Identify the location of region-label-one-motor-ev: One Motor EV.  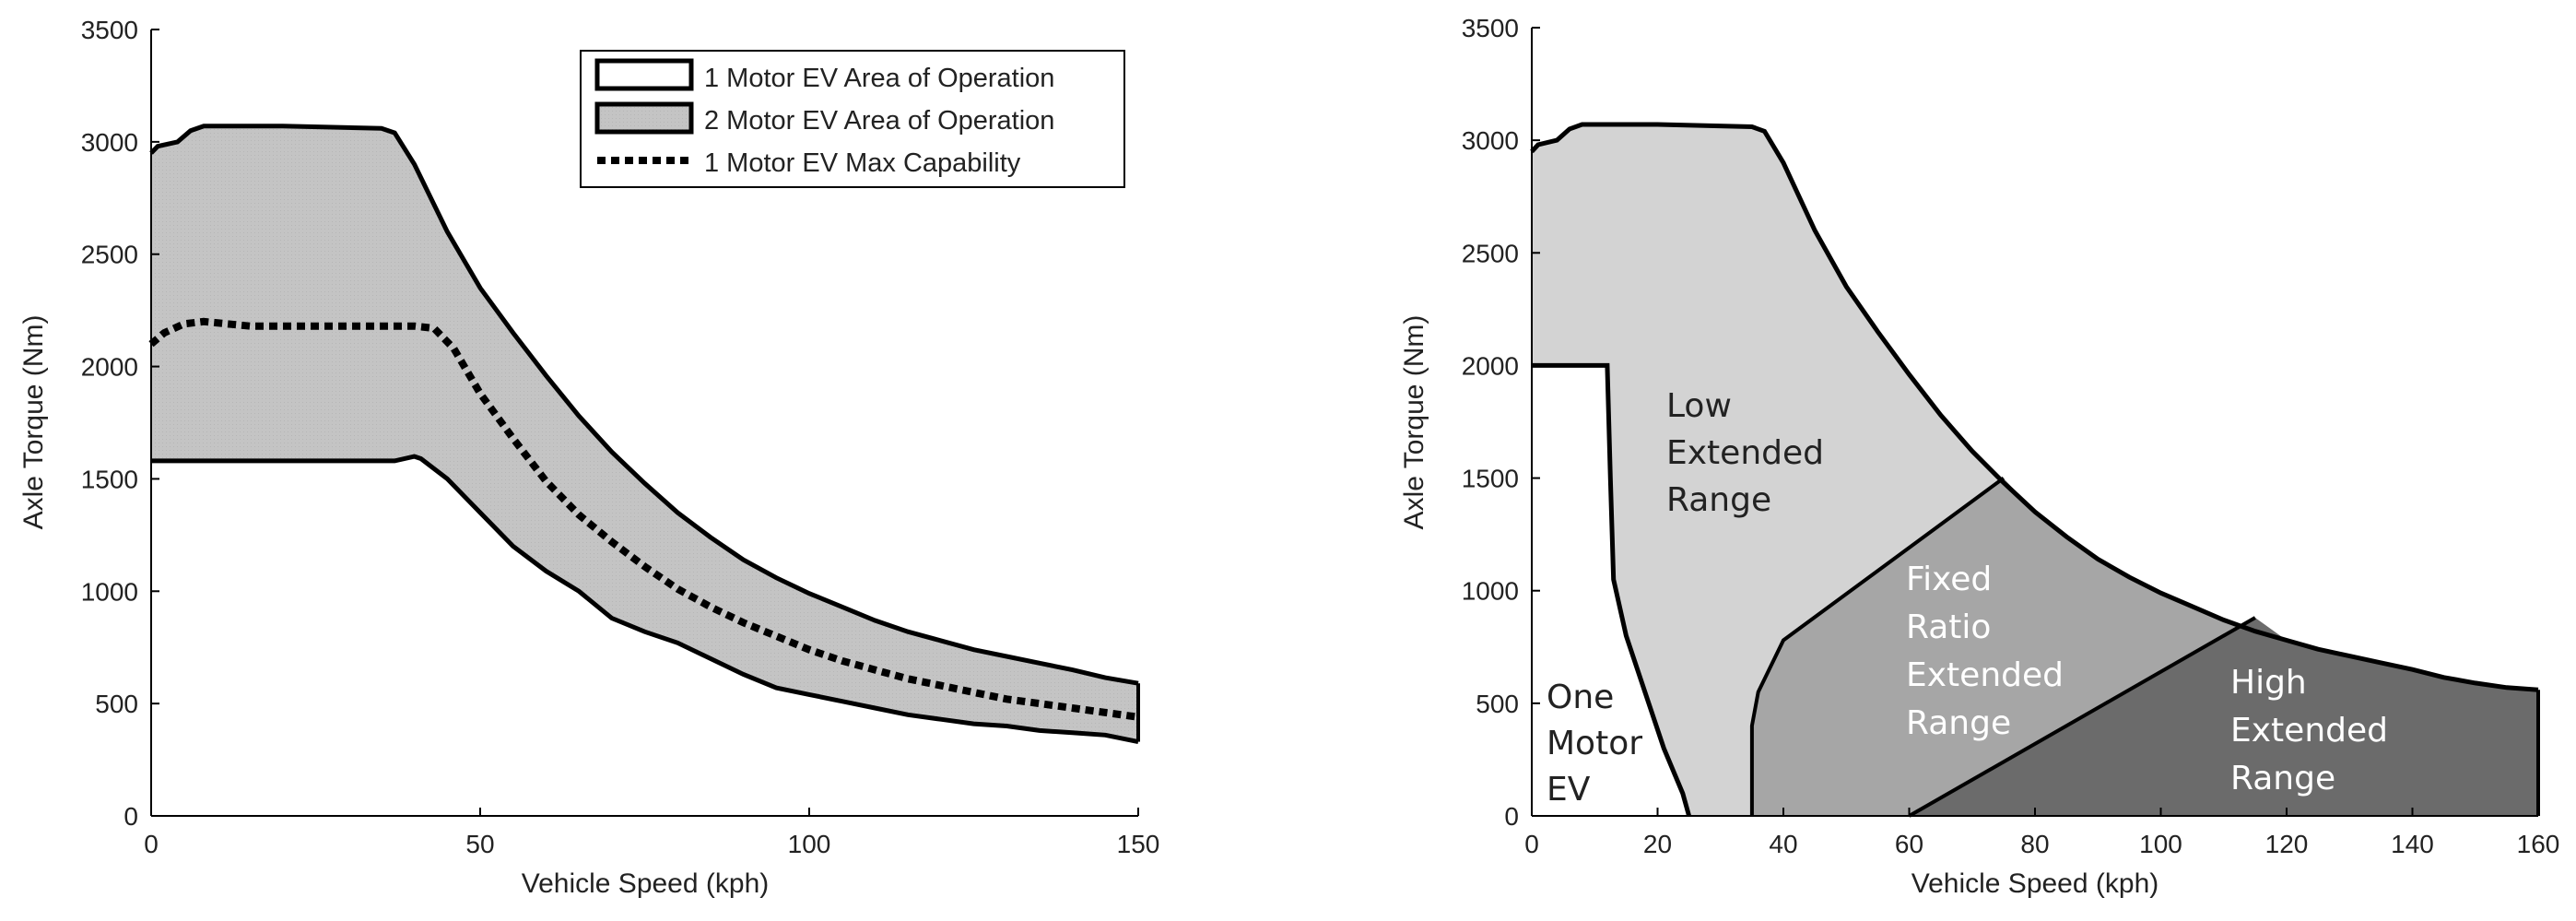
(1600, 744).